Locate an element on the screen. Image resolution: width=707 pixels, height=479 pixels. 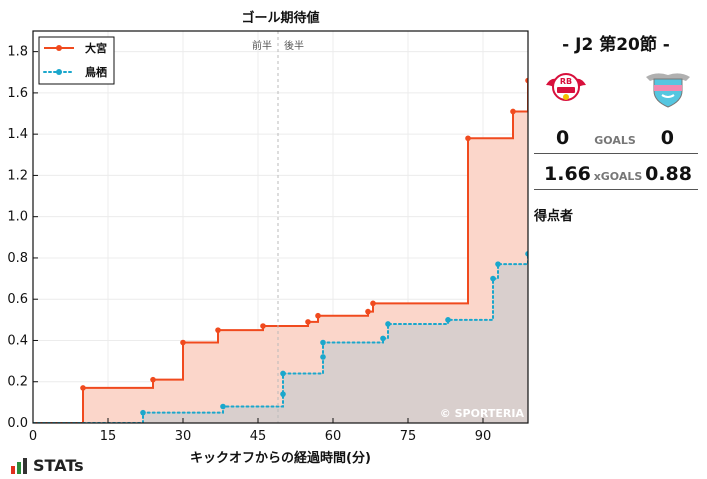
home-goals: 0 is located at coordinates (563, 138).